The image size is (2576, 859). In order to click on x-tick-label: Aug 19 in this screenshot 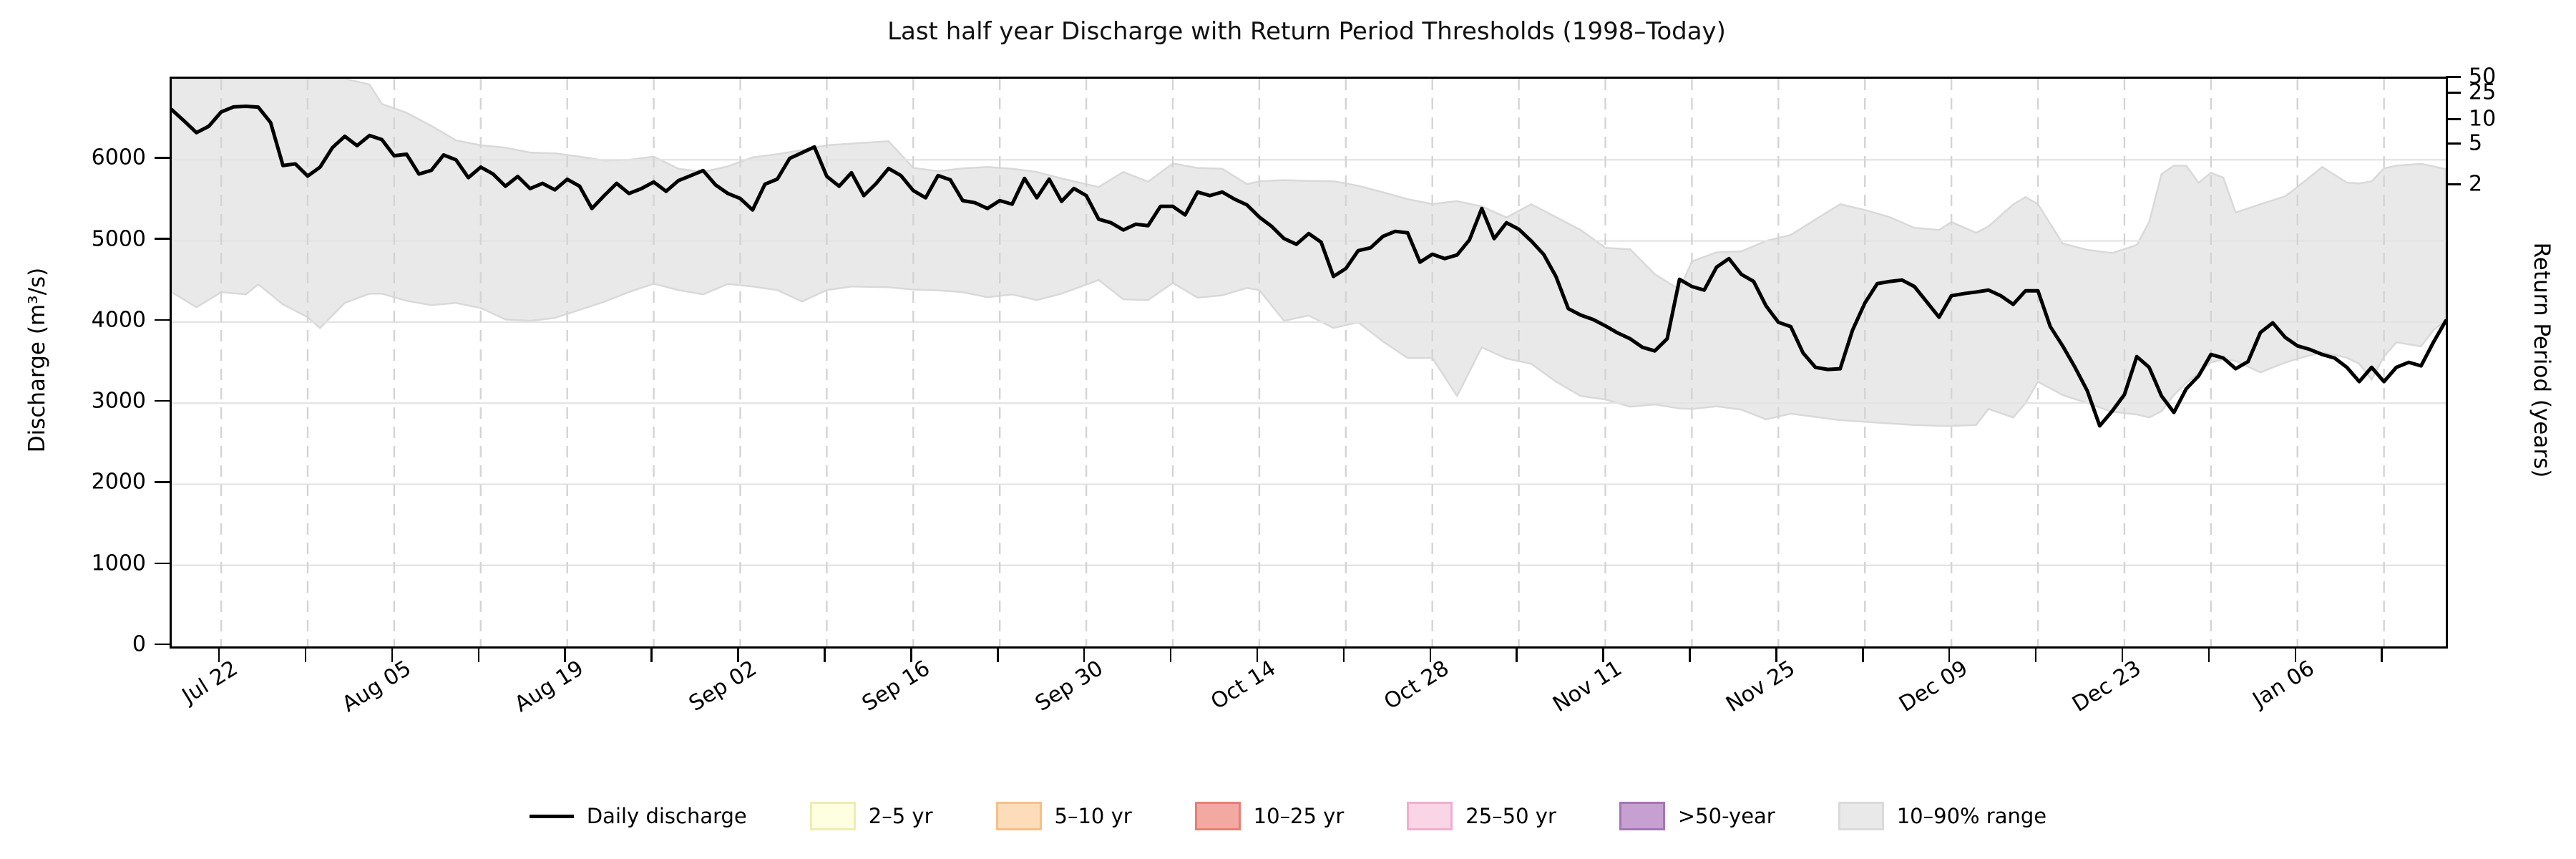, I will do `click(549, 687)`.